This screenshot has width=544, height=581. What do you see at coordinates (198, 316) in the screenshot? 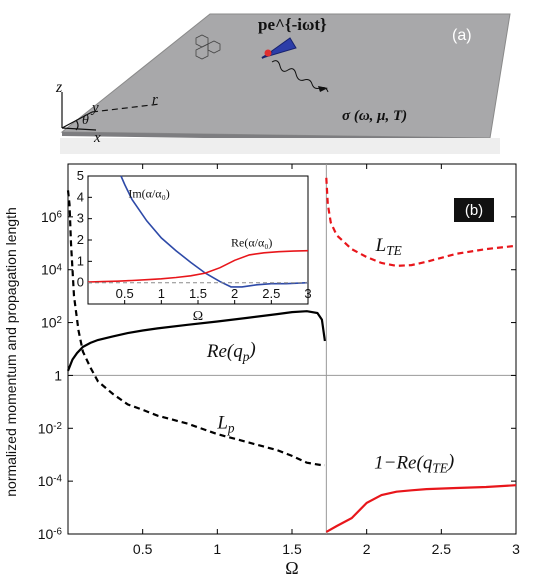
I see `inset-x-axis-label: Ω` at bounding box center [198, 316].